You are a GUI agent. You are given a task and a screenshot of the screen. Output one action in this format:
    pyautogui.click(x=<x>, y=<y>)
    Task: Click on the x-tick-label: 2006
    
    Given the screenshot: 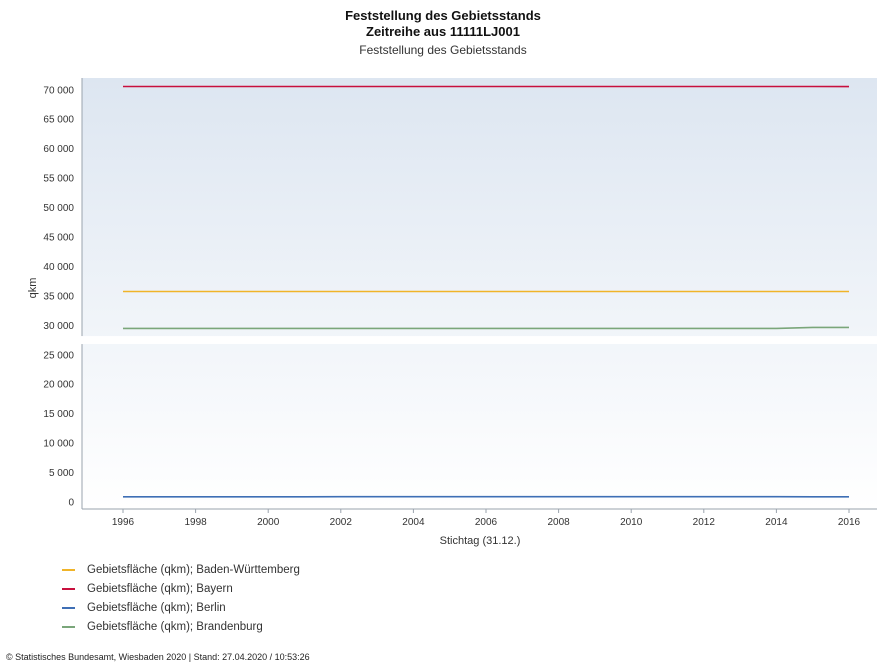 What is the action you would take?
    pyautogui.click(x=486, y=522)
    